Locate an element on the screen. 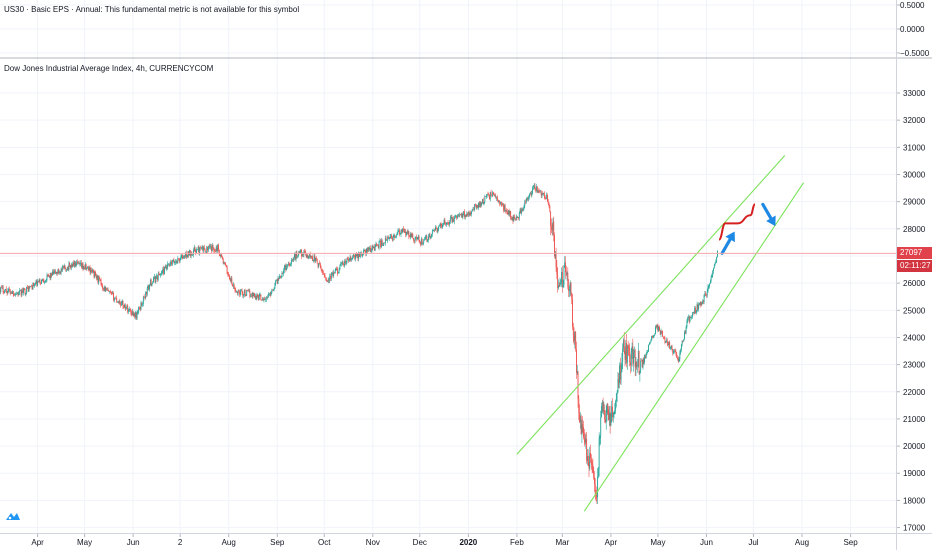 Image resolution: width=932 pixels, height=550 pixels. price-tick-label: 23000 is located at coordinates (914, 365).